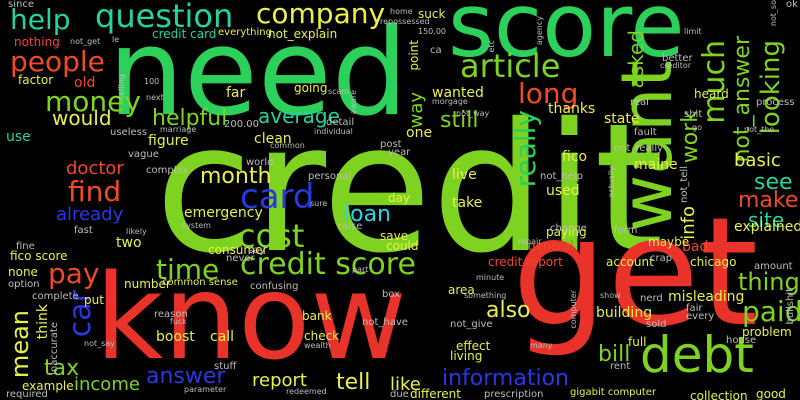 The width and height of the screenshot is (800, 400). Describe the element at coordinates (178, 129) in the screenshot. I see `cloud-word: marriage` at that location.